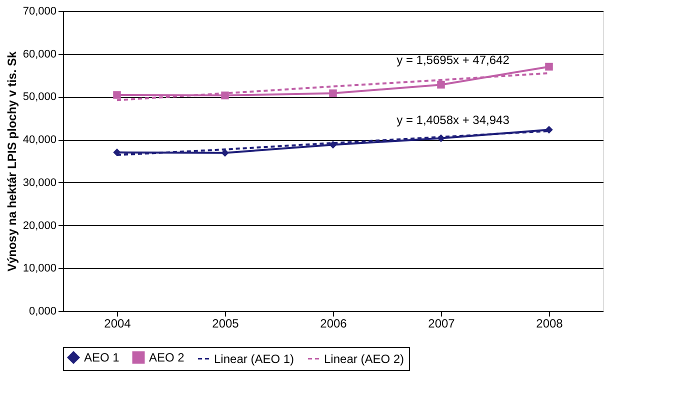 This screenshot has height=411, width=676. Describe the element at coordinates (39, 97) in the screenshot. I see `y-tick-label: 50,000` at that location.